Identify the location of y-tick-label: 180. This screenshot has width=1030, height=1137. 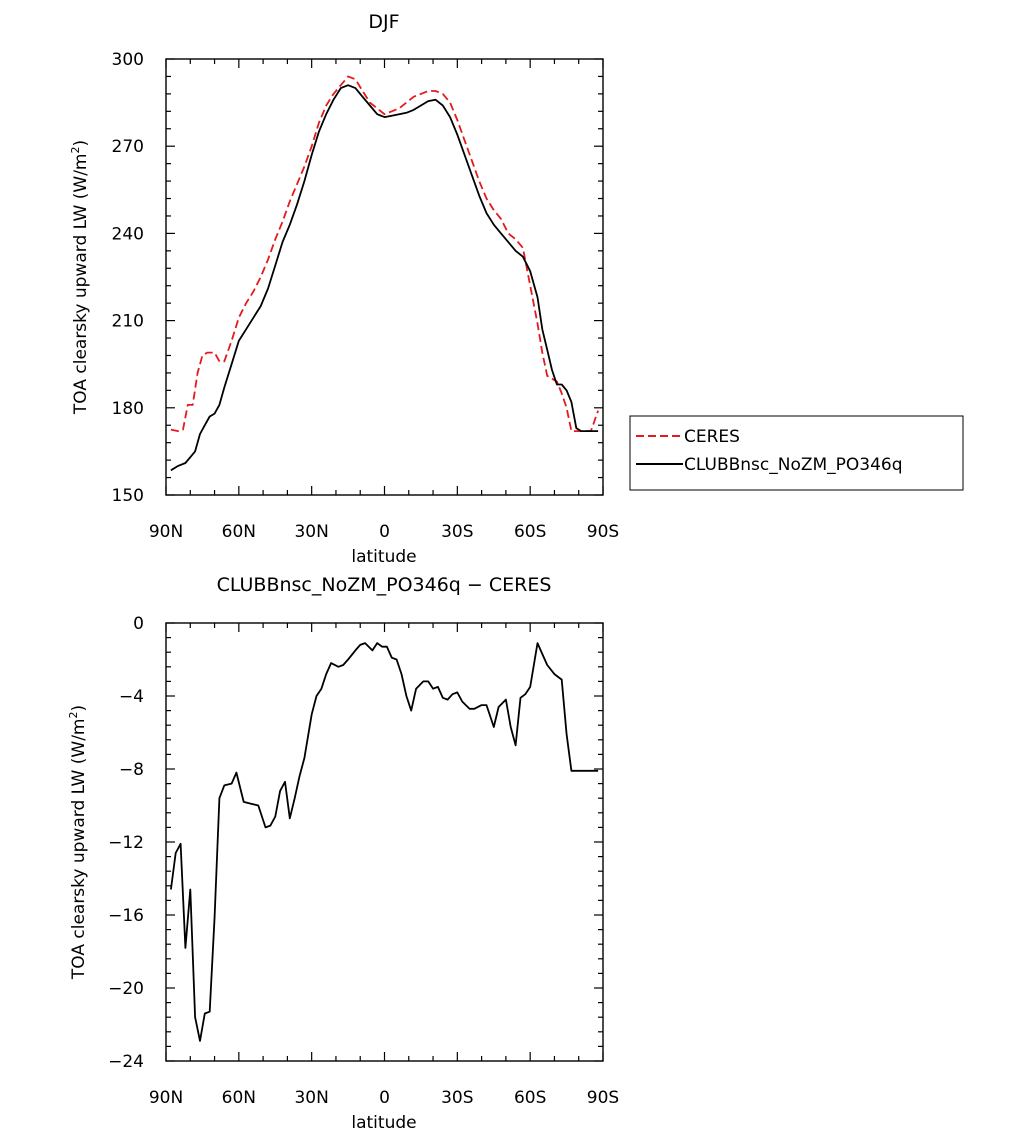
(128, 409).